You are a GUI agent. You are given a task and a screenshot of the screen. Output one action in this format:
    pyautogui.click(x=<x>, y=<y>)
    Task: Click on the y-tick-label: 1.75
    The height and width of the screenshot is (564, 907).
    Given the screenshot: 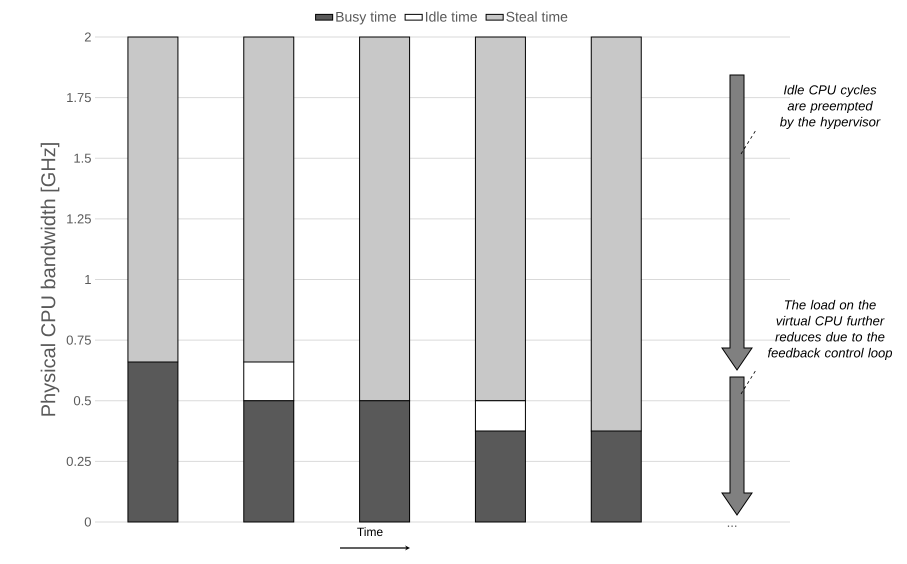 What is the action you would take?
    pyautogui.click(x=79, y=97)
    